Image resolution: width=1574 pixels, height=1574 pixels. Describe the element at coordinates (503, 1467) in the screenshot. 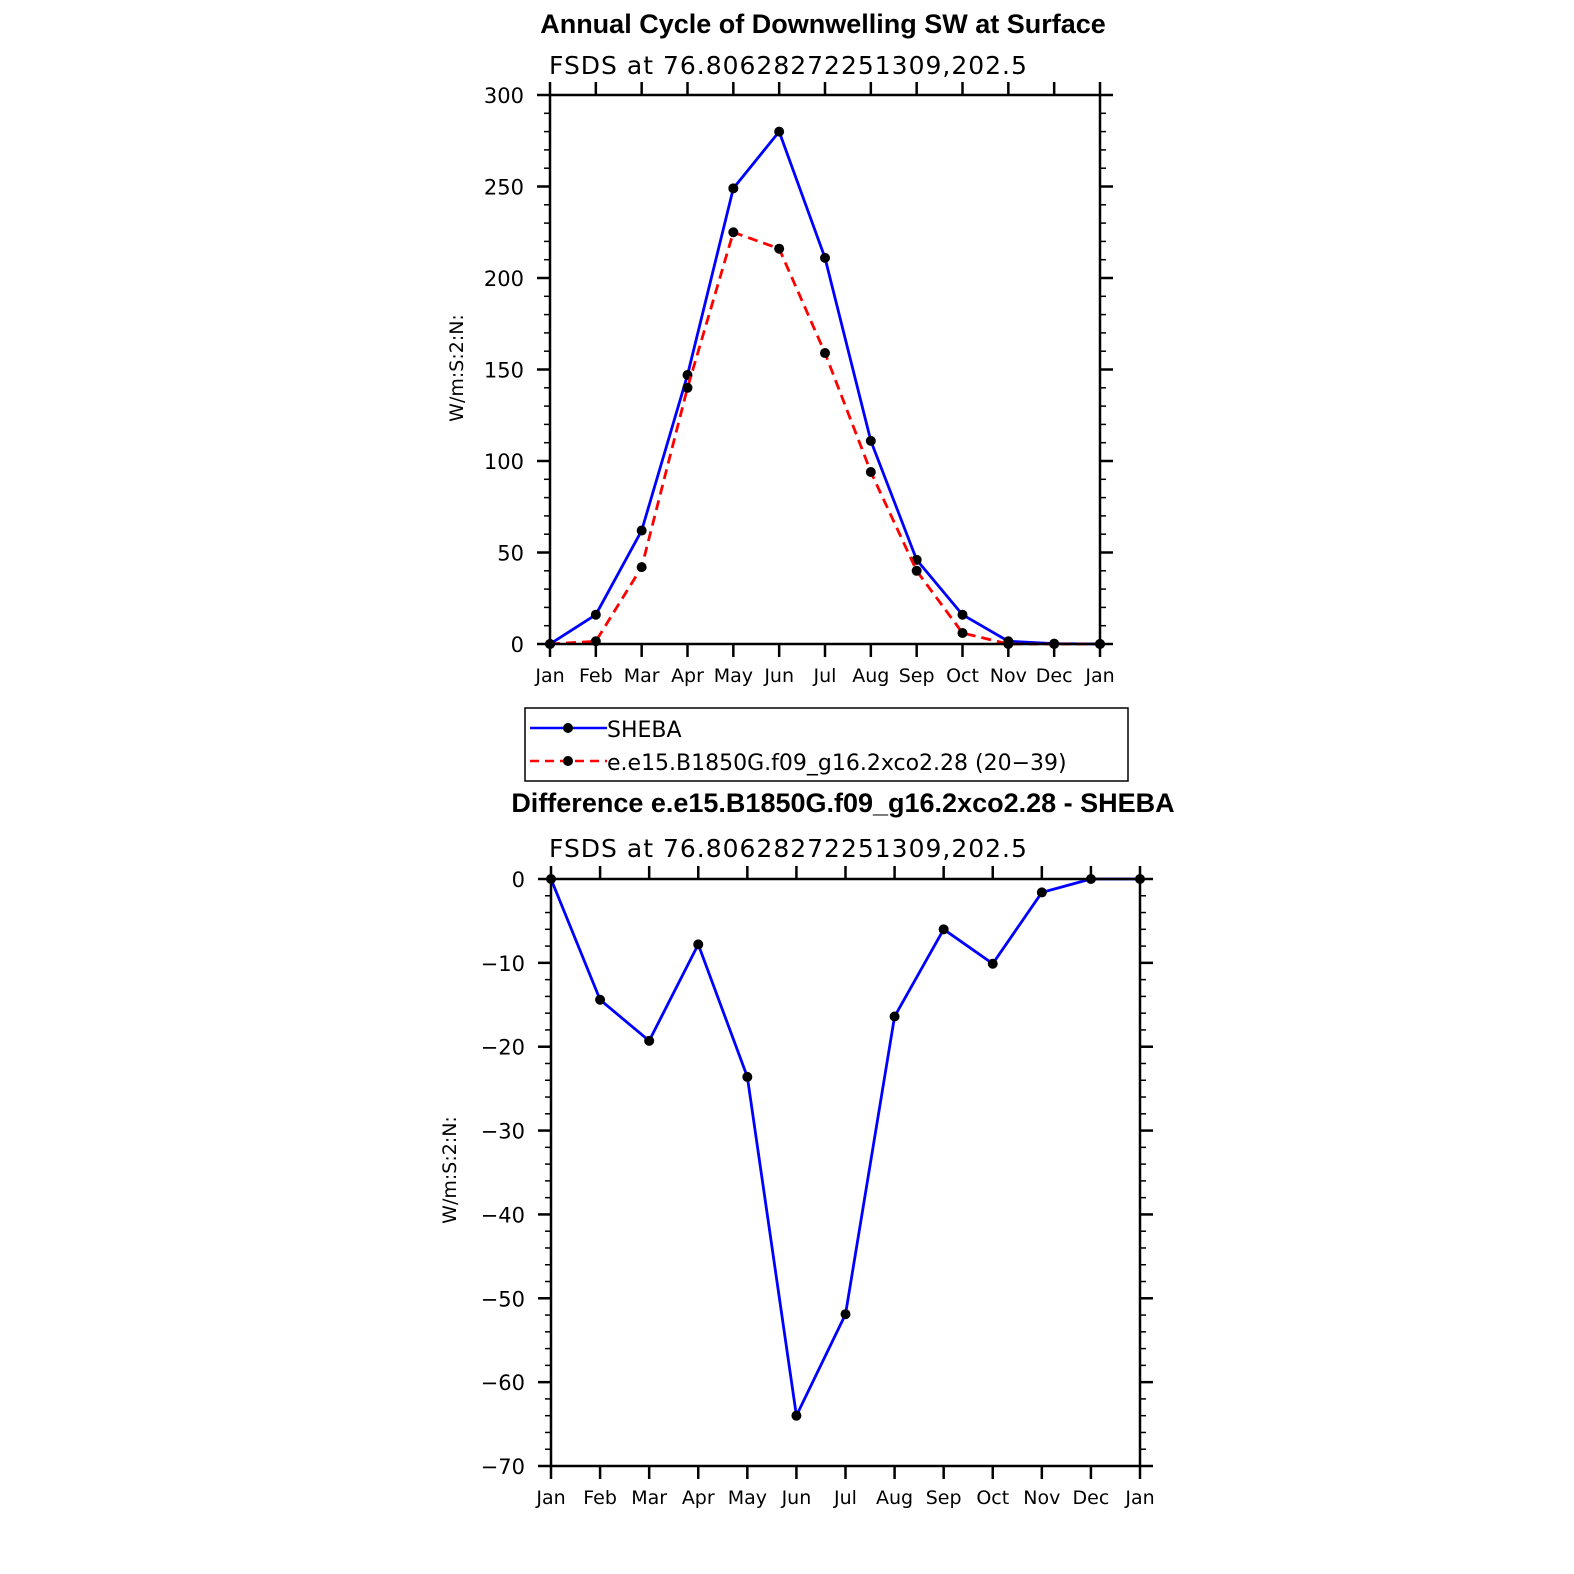

I see `y-tick-label: −70` at that location.